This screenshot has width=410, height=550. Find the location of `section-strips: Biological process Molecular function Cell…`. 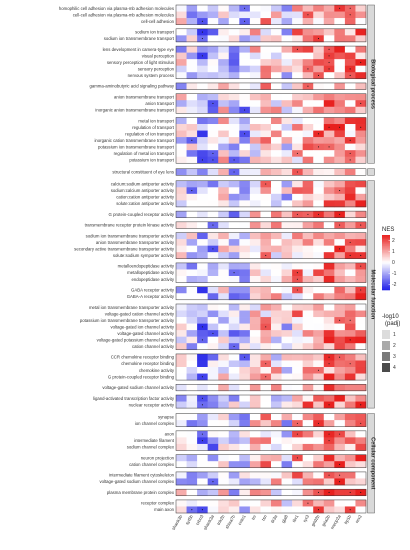

section-strips: Biological process Molecular function Cell… is located at coordinates (371, 259).